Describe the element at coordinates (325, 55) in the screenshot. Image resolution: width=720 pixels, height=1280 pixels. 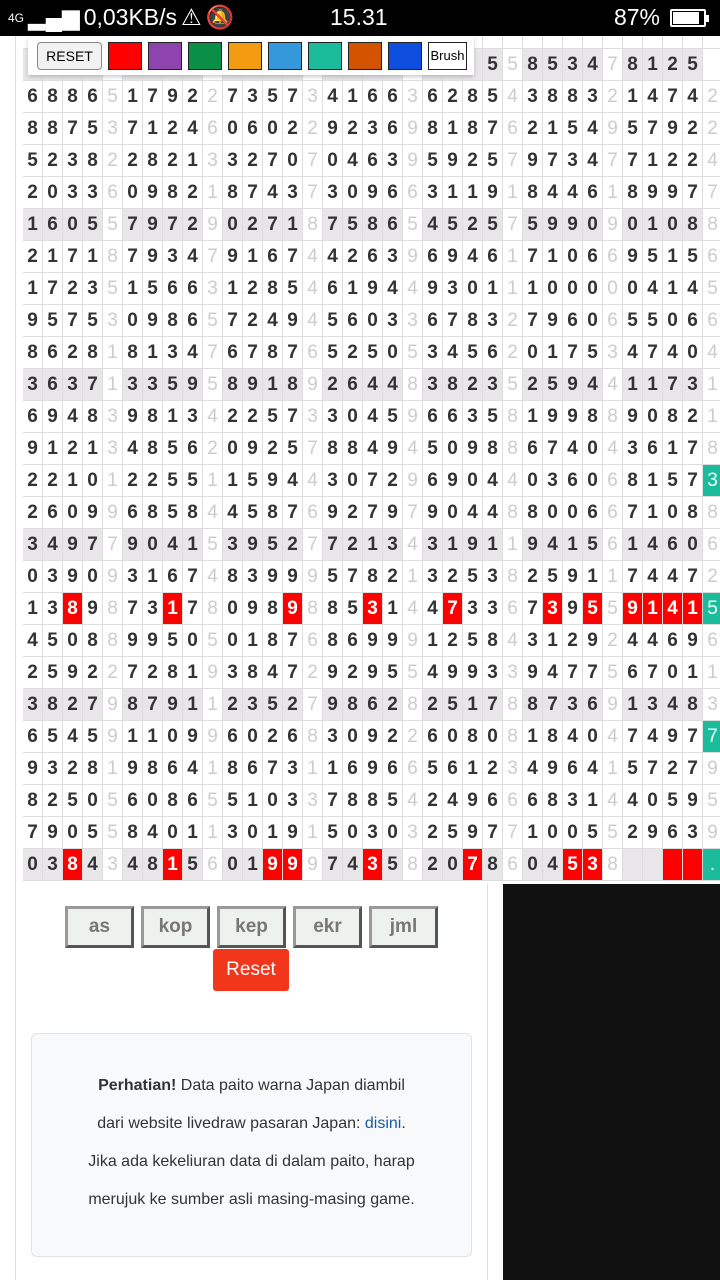
I see `color-swatch` at that location.